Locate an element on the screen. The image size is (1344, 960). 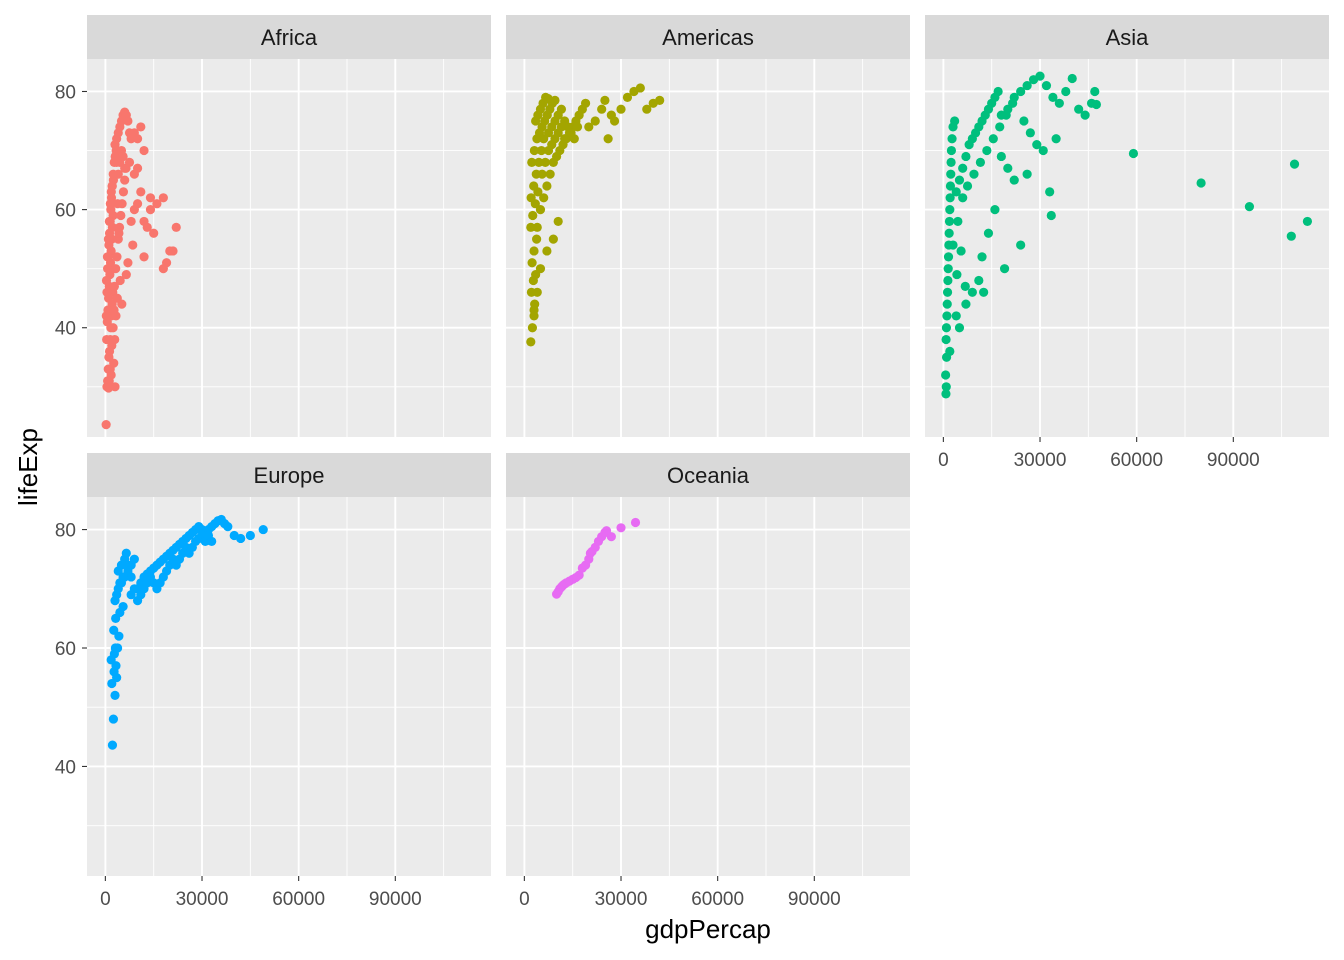
facet-strip-africa is located at coordinates (289, 37).